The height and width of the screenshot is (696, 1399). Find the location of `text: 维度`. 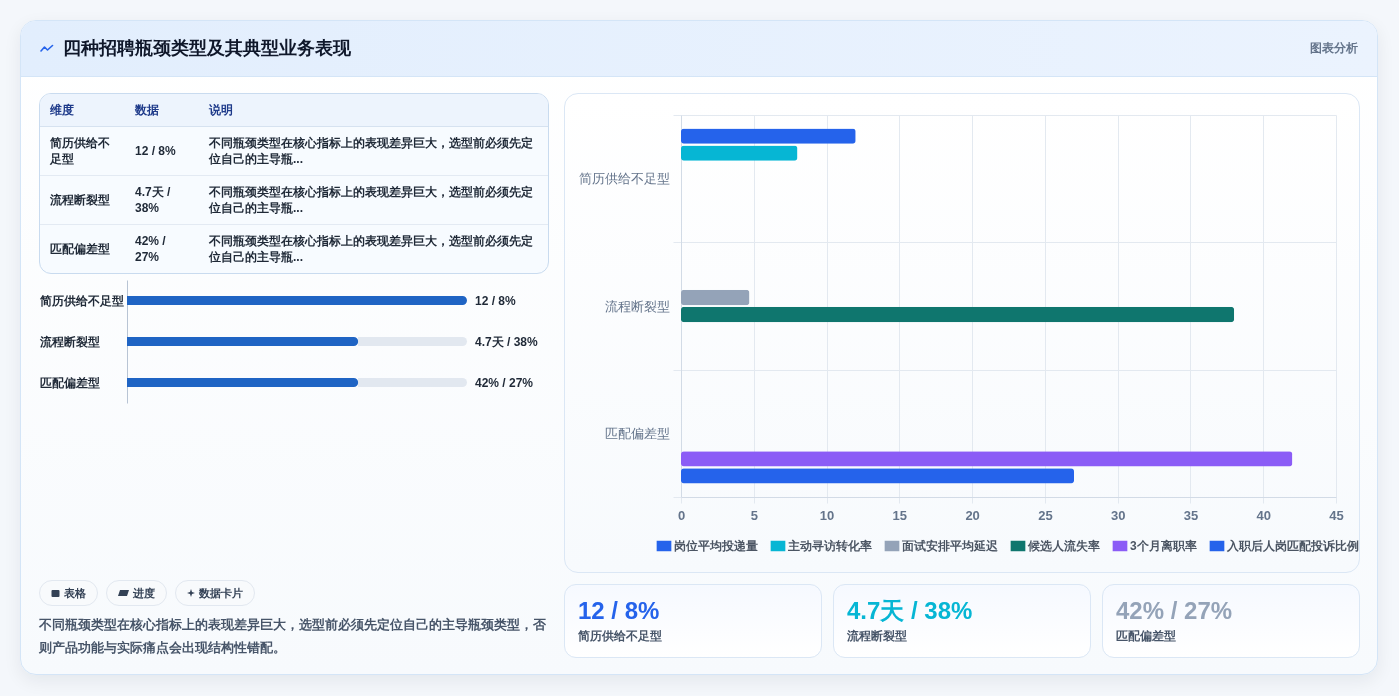

text: 维度 is located at coordinates (82, 110).